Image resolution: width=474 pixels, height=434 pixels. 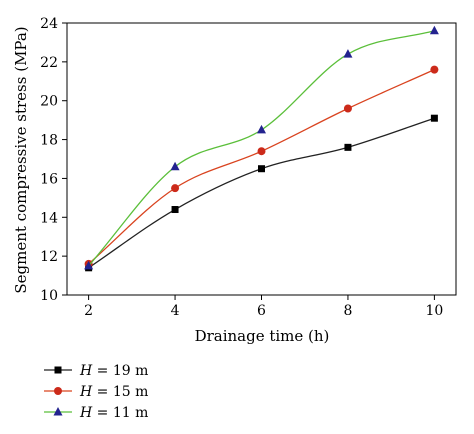 What do you see at coordinates (49, 257) in the screenshot?
I see `y-tick-label: 12` at bounding box center [49, 257].